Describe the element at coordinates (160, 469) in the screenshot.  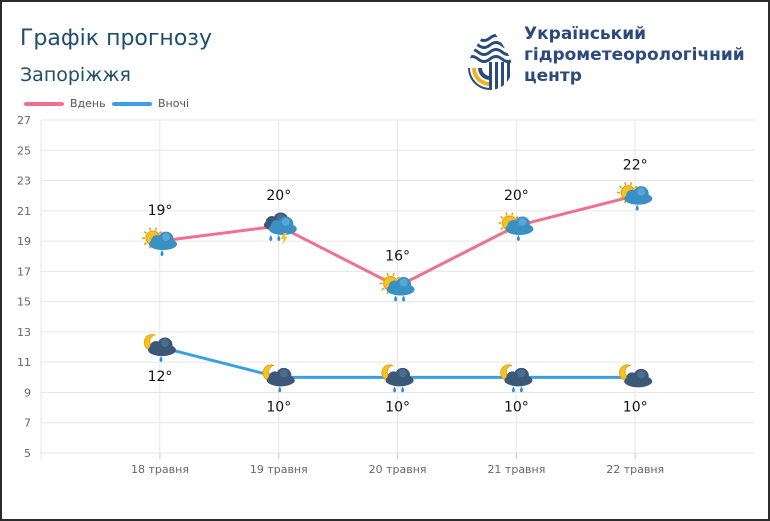
I see `x-tick-label: 18 травня` at that location.